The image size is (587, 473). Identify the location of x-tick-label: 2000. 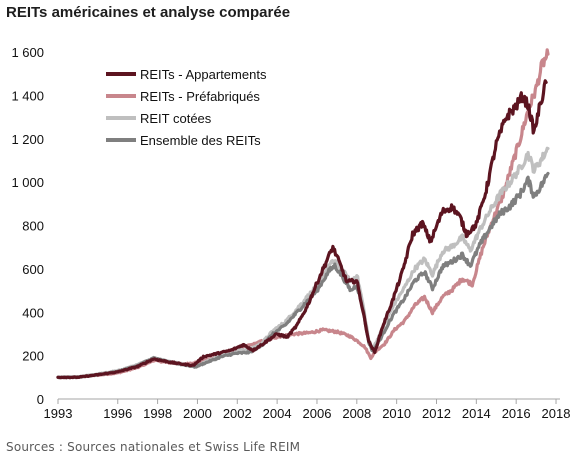
(197, 413).